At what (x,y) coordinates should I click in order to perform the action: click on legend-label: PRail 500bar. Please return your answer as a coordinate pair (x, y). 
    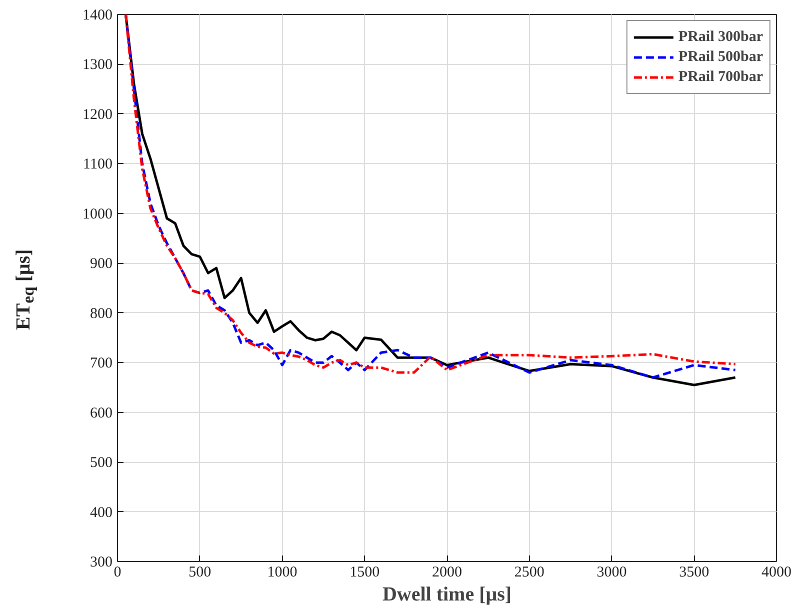
    Looking at the image, I should click on (720, 57).